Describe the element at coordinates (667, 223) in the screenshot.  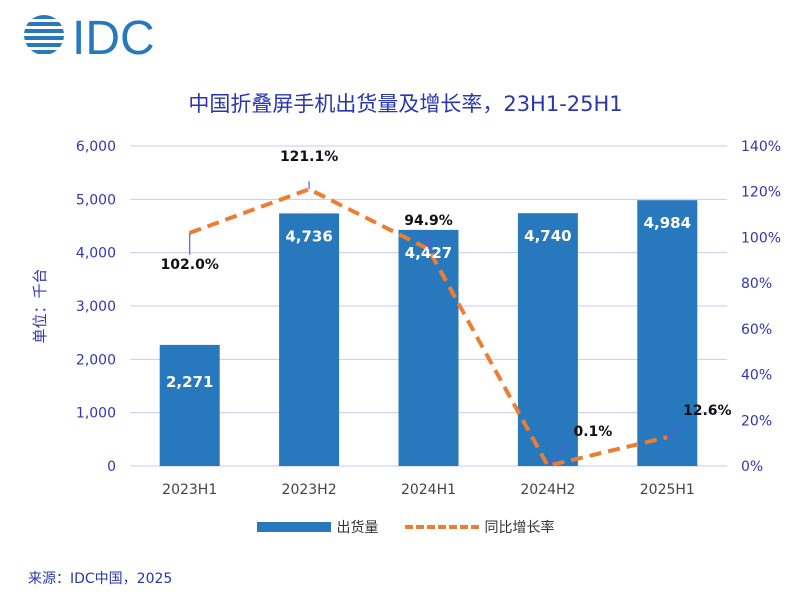
I see `bar-data-label: 4,984` at that location.